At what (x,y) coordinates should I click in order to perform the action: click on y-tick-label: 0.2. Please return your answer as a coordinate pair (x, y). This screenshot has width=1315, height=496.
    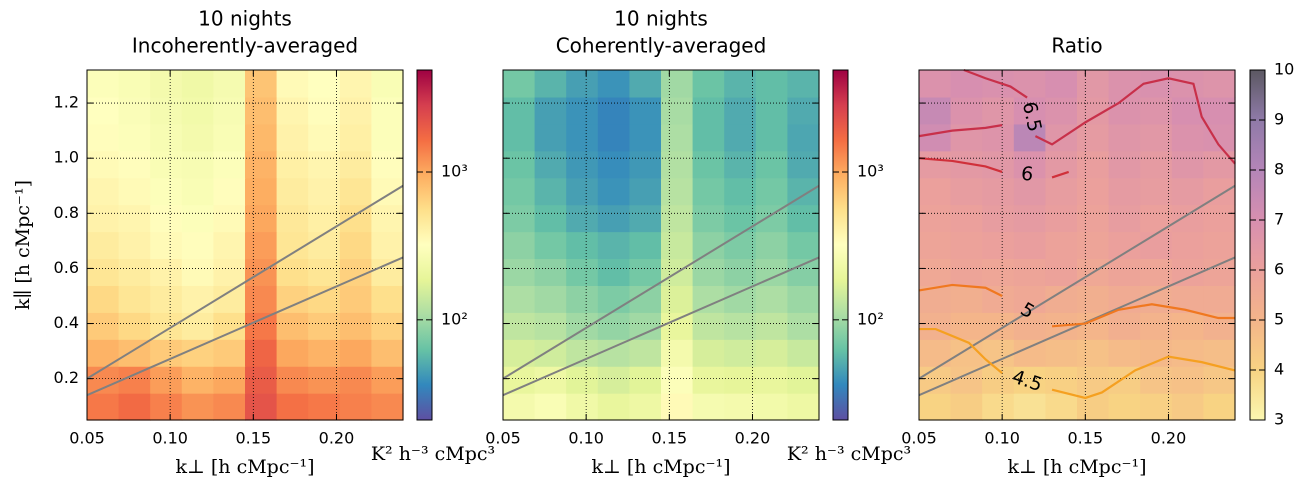
    Looking at the image, I should click on (66, 377).